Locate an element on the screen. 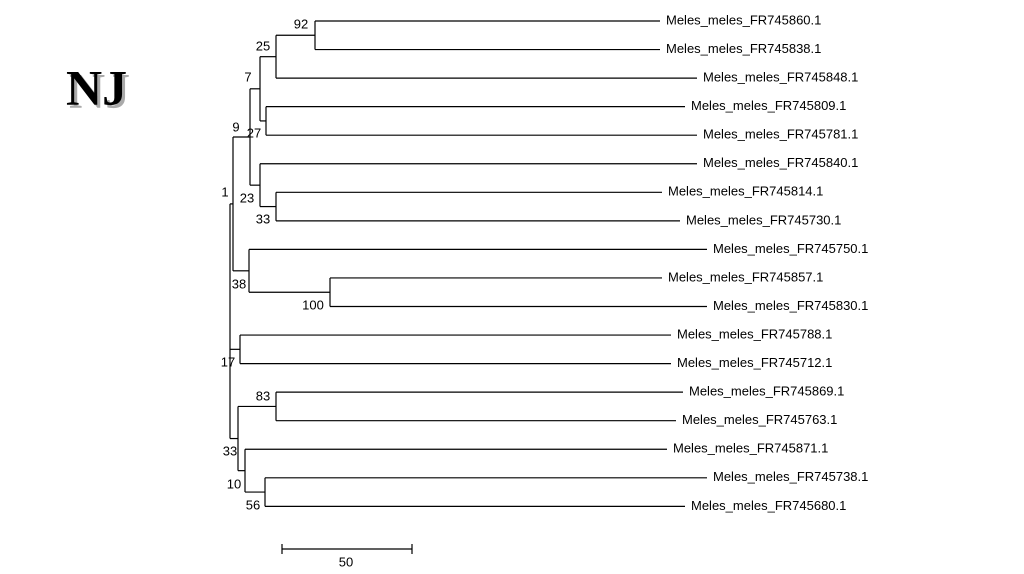 This screenshot has height=574, width=1024. leaf-label: Meles_meles_FR745788.1 is located at coordinates (754, 333).